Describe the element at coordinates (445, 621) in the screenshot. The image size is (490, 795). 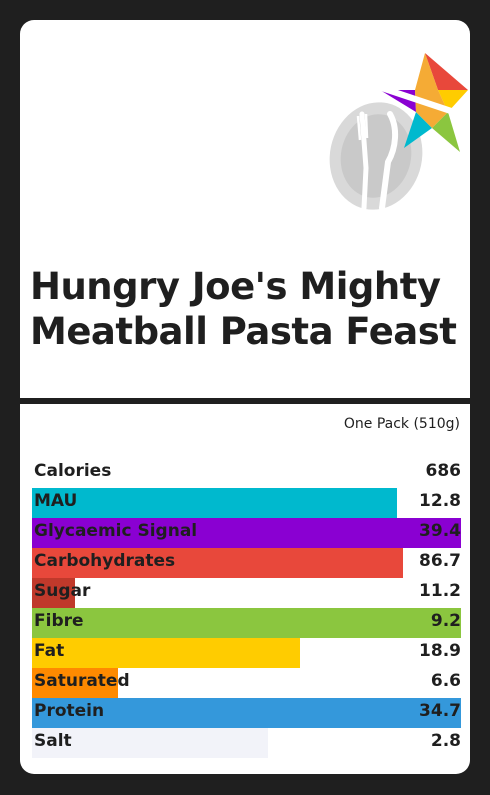
I see `nutrient-value: 9.2` at that location.